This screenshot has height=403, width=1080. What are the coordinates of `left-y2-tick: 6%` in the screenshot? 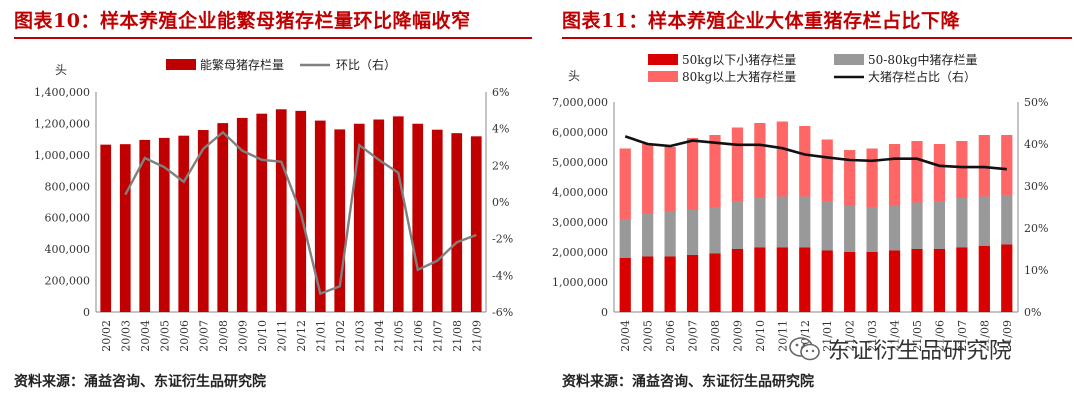 It's located at (500, 92).